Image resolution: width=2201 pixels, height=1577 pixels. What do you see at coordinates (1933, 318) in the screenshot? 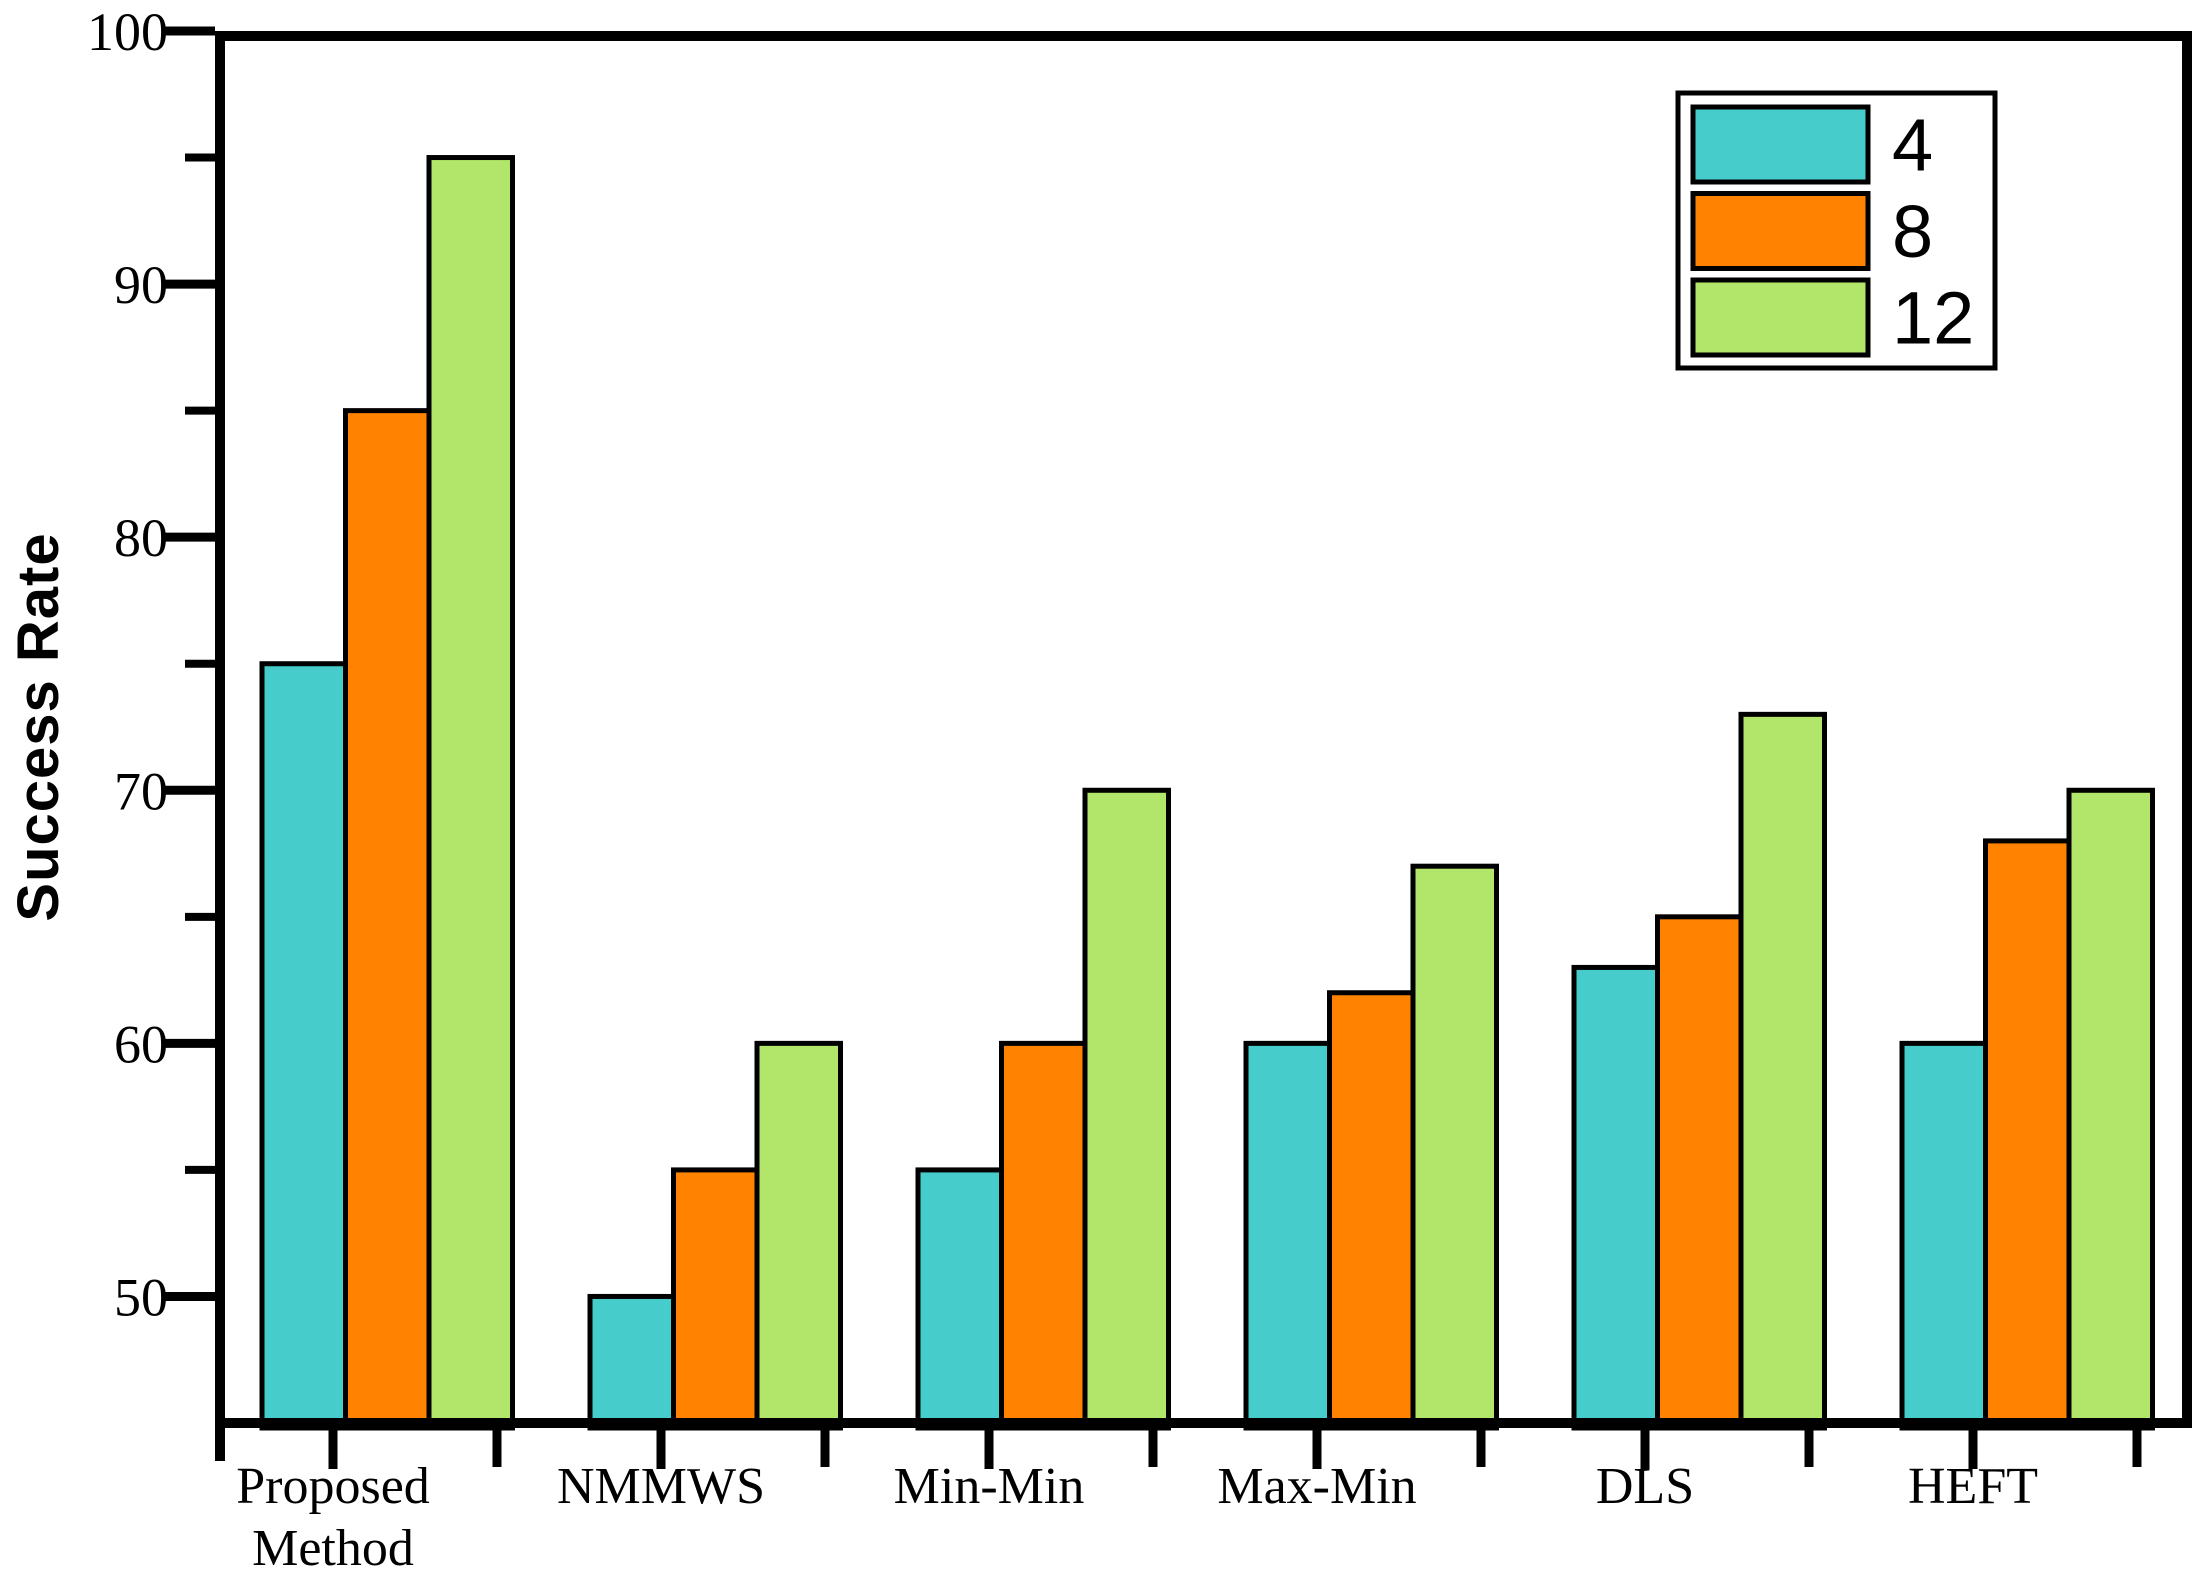
I see `legend-label-12: 12` at bounding box center [1933, 318].